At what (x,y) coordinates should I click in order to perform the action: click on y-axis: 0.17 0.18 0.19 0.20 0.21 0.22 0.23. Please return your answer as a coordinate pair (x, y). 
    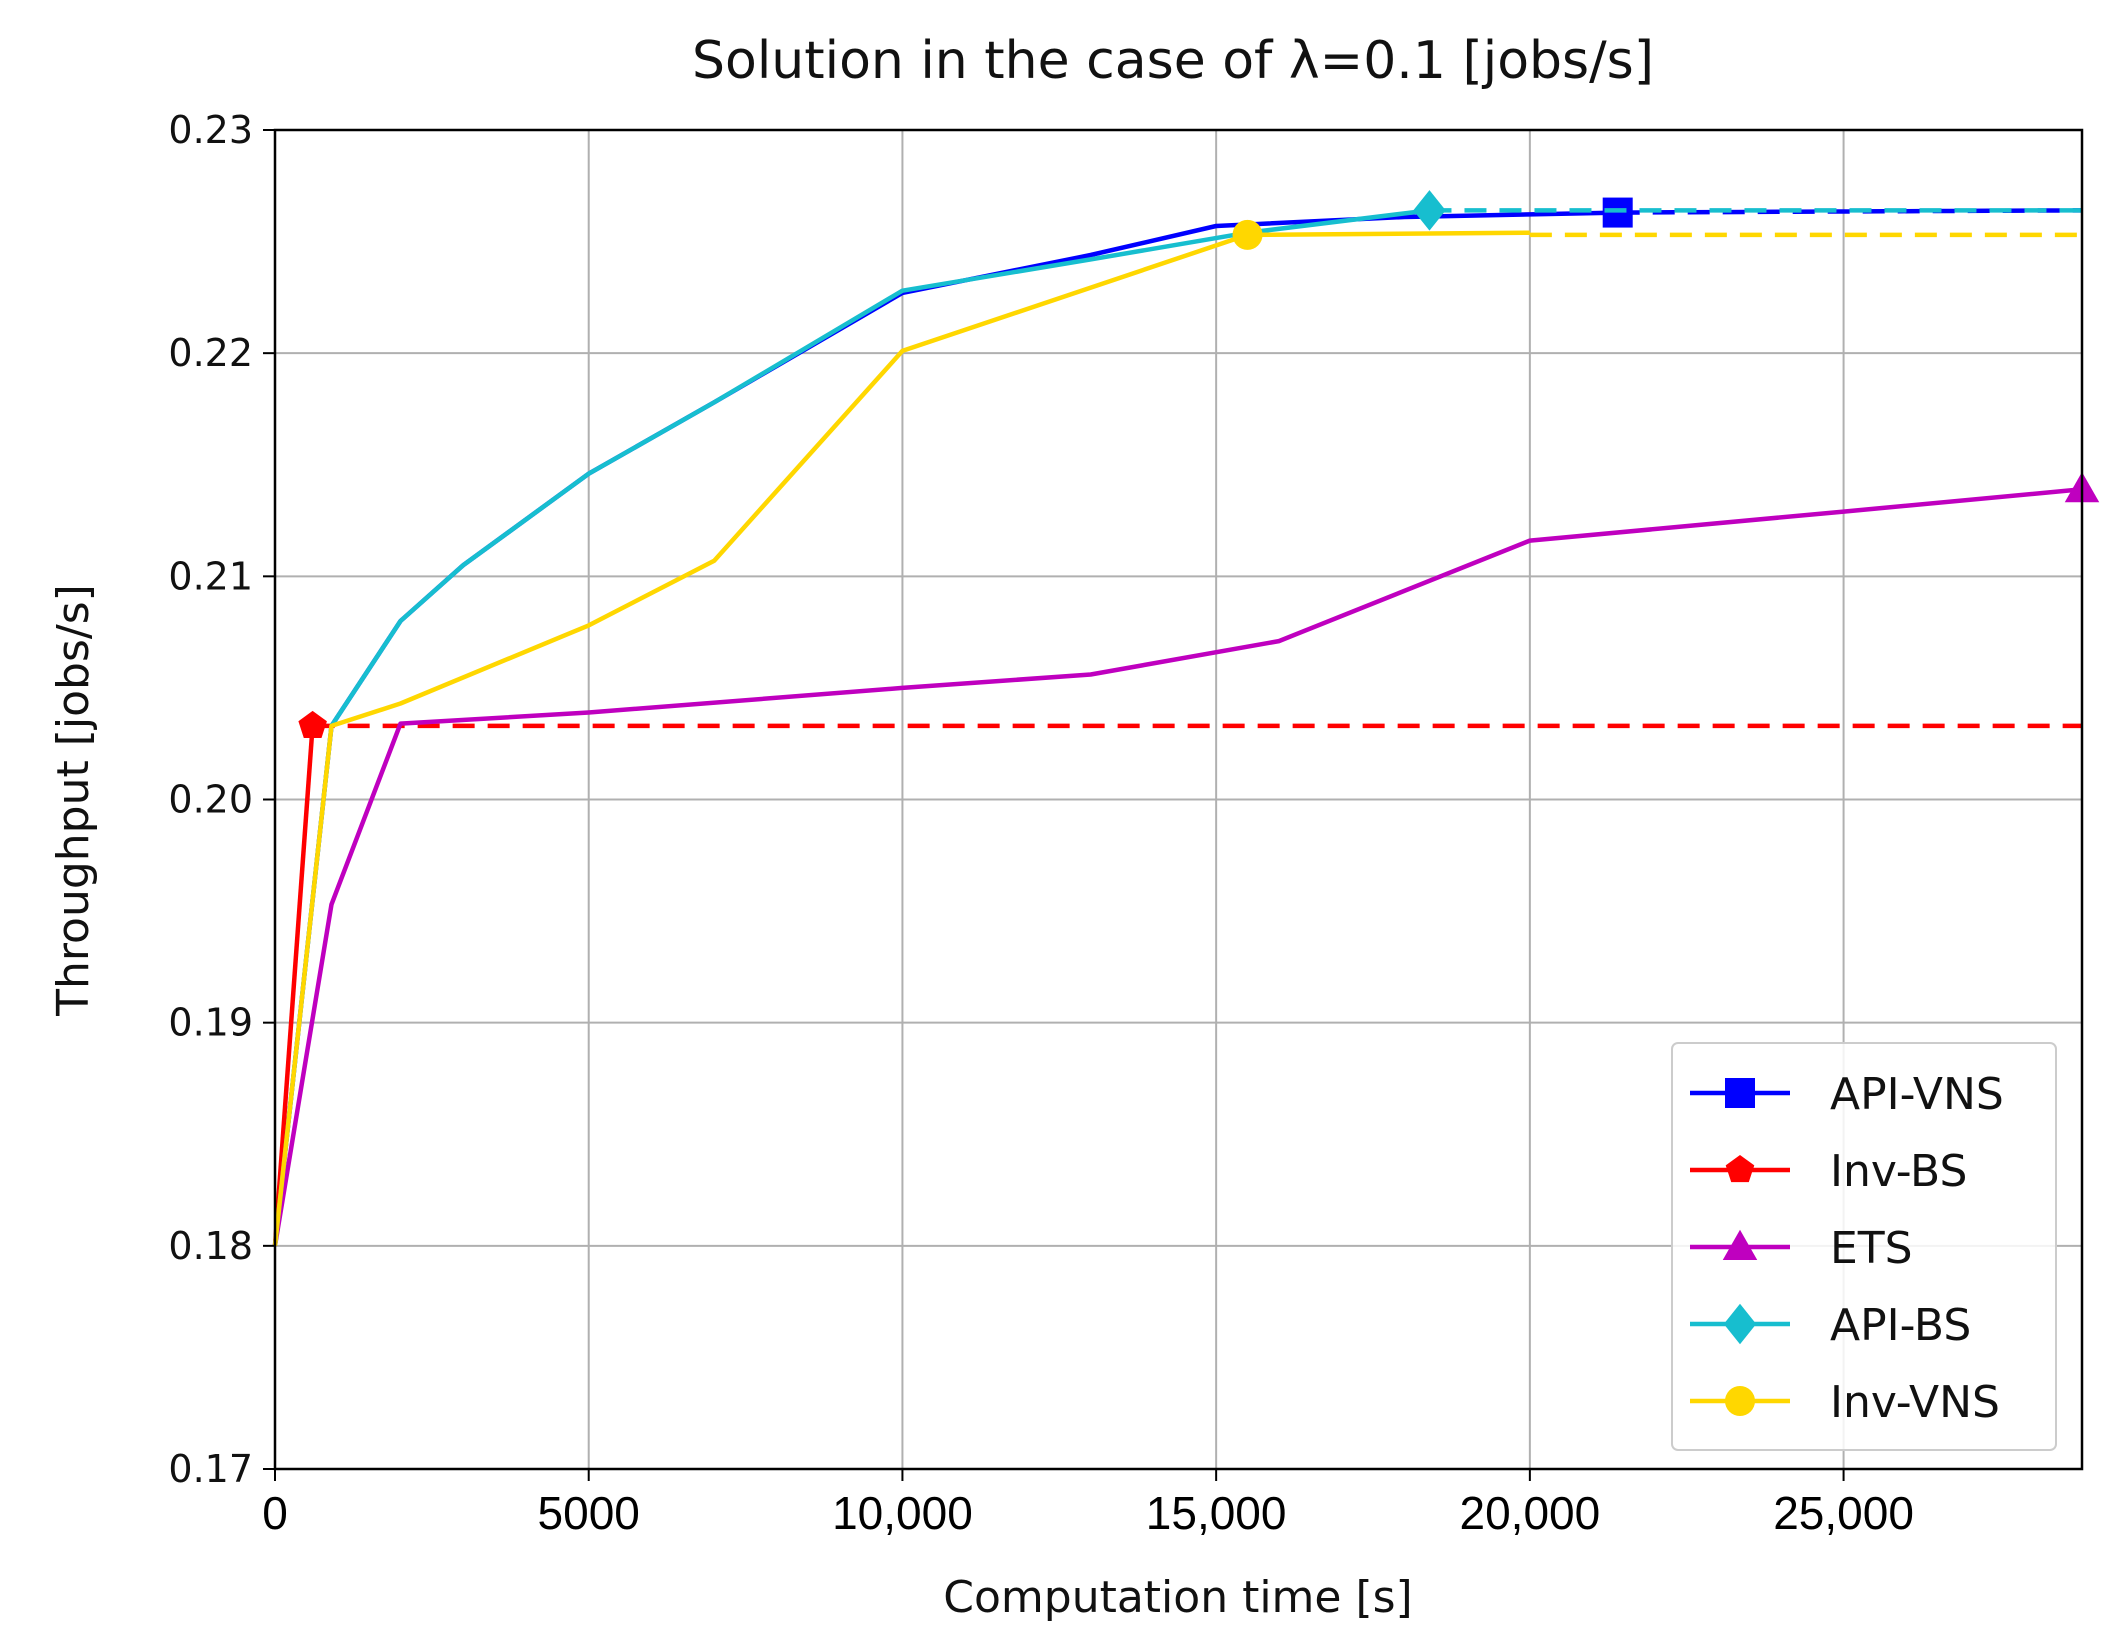
    Looking at the image, I should click on (221, 799).